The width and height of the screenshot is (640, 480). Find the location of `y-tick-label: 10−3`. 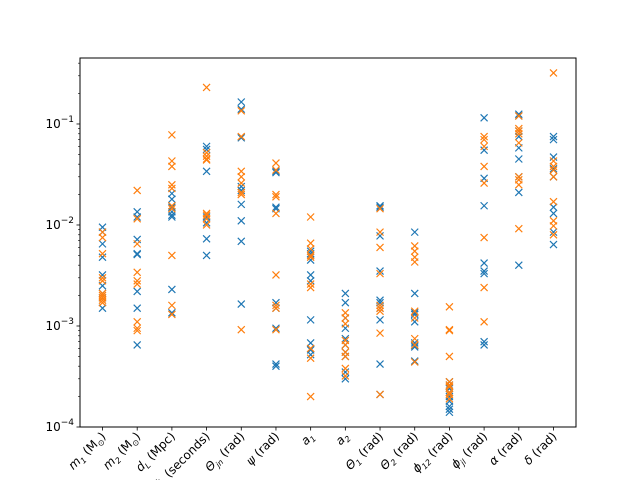

y-tick-label: 10−3 is located at coordinates (59, 325).